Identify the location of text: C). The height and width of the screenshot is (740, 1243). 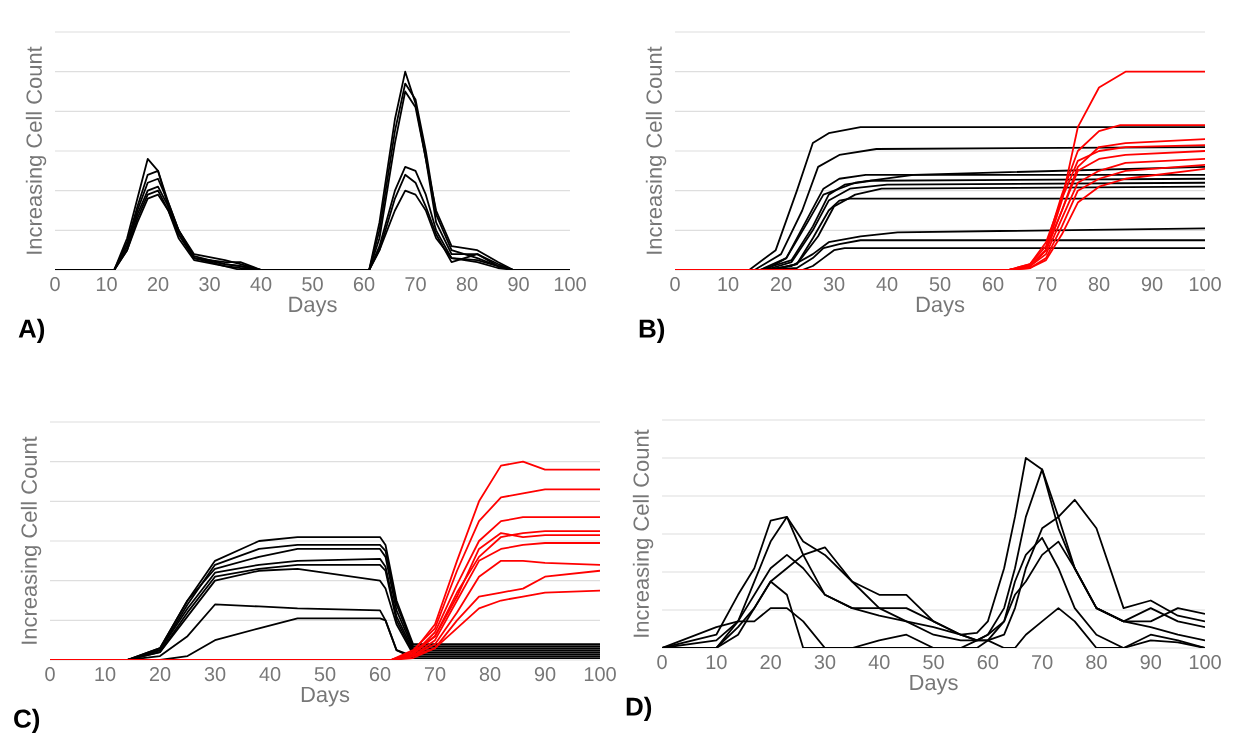
(27, 721).